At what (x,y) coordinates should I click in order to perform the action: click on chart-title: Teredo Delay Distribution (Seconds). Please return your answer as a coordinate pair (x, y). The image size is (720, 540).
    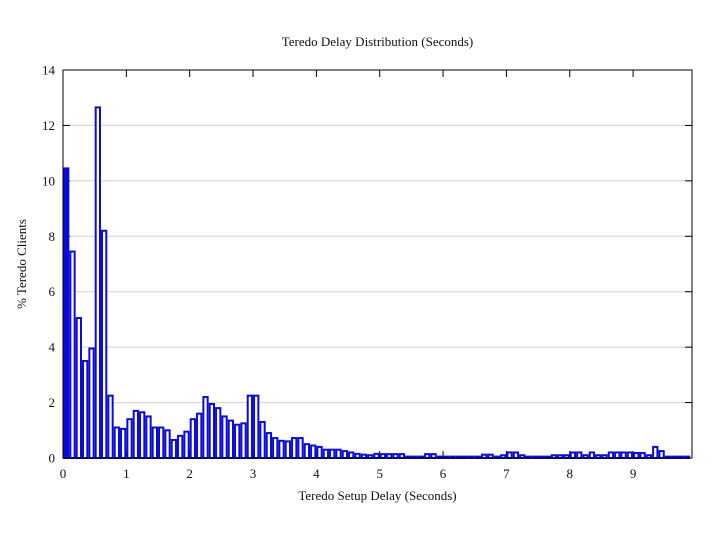
    Looking at the image, I should click on (377, 41).